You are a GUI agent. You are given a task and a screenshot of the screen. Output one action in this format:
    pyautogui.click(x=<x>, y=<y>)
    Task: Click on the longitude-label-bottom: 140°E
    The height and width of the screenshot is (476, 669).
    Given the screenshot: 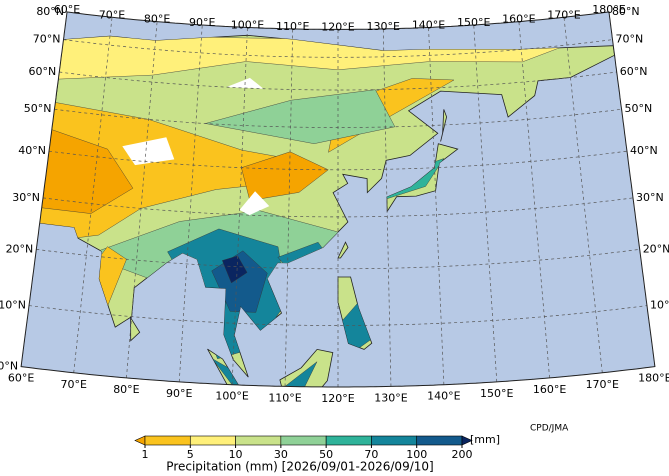 What is the action you would take?
    pyautogui.click(x=443, y=396)
    